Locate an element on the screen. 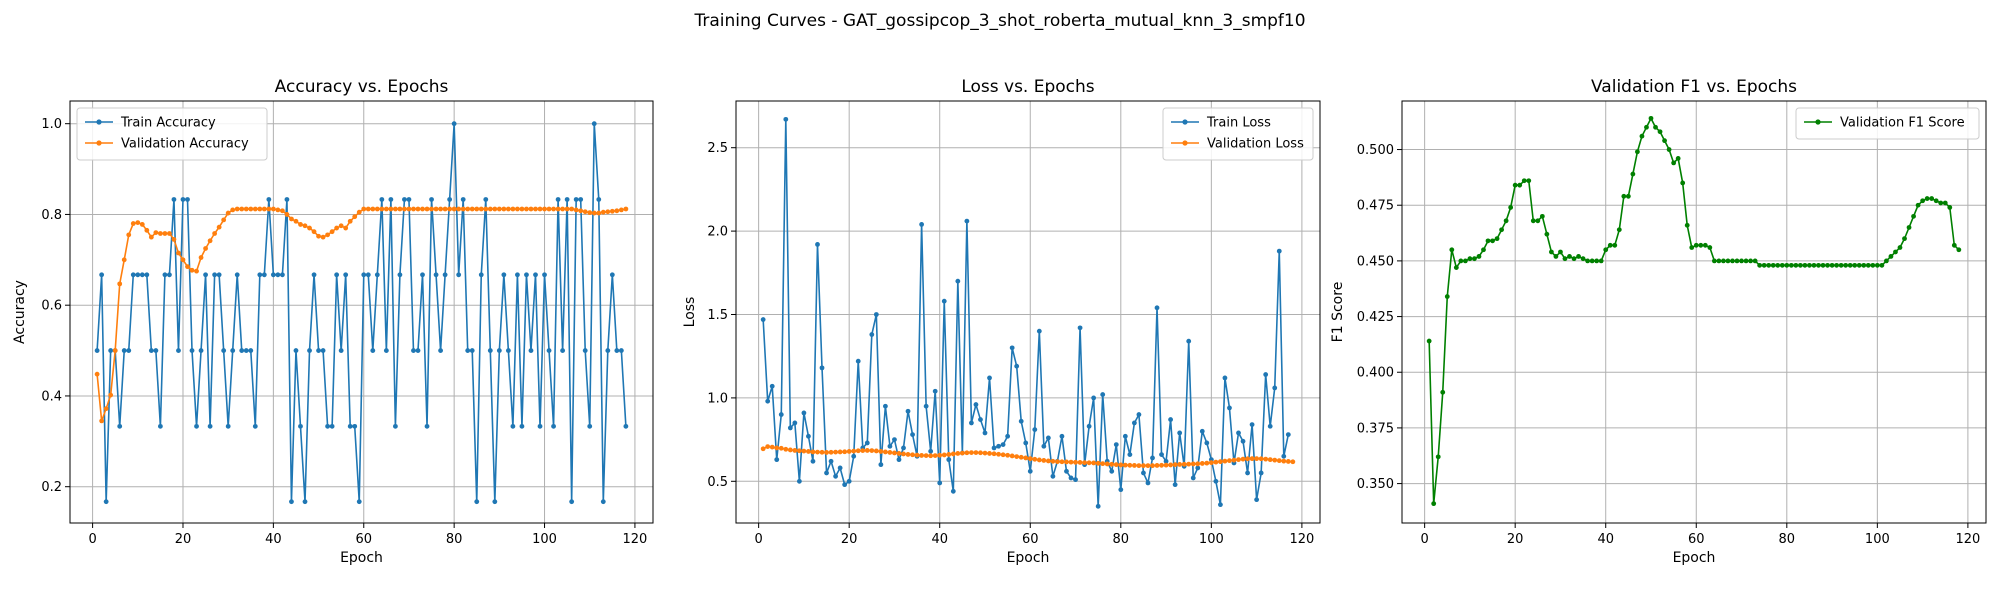 Image resolution: width=2000 pixels, height=600 pixels. loss-legend-box is located at coordinates (1238, 134).